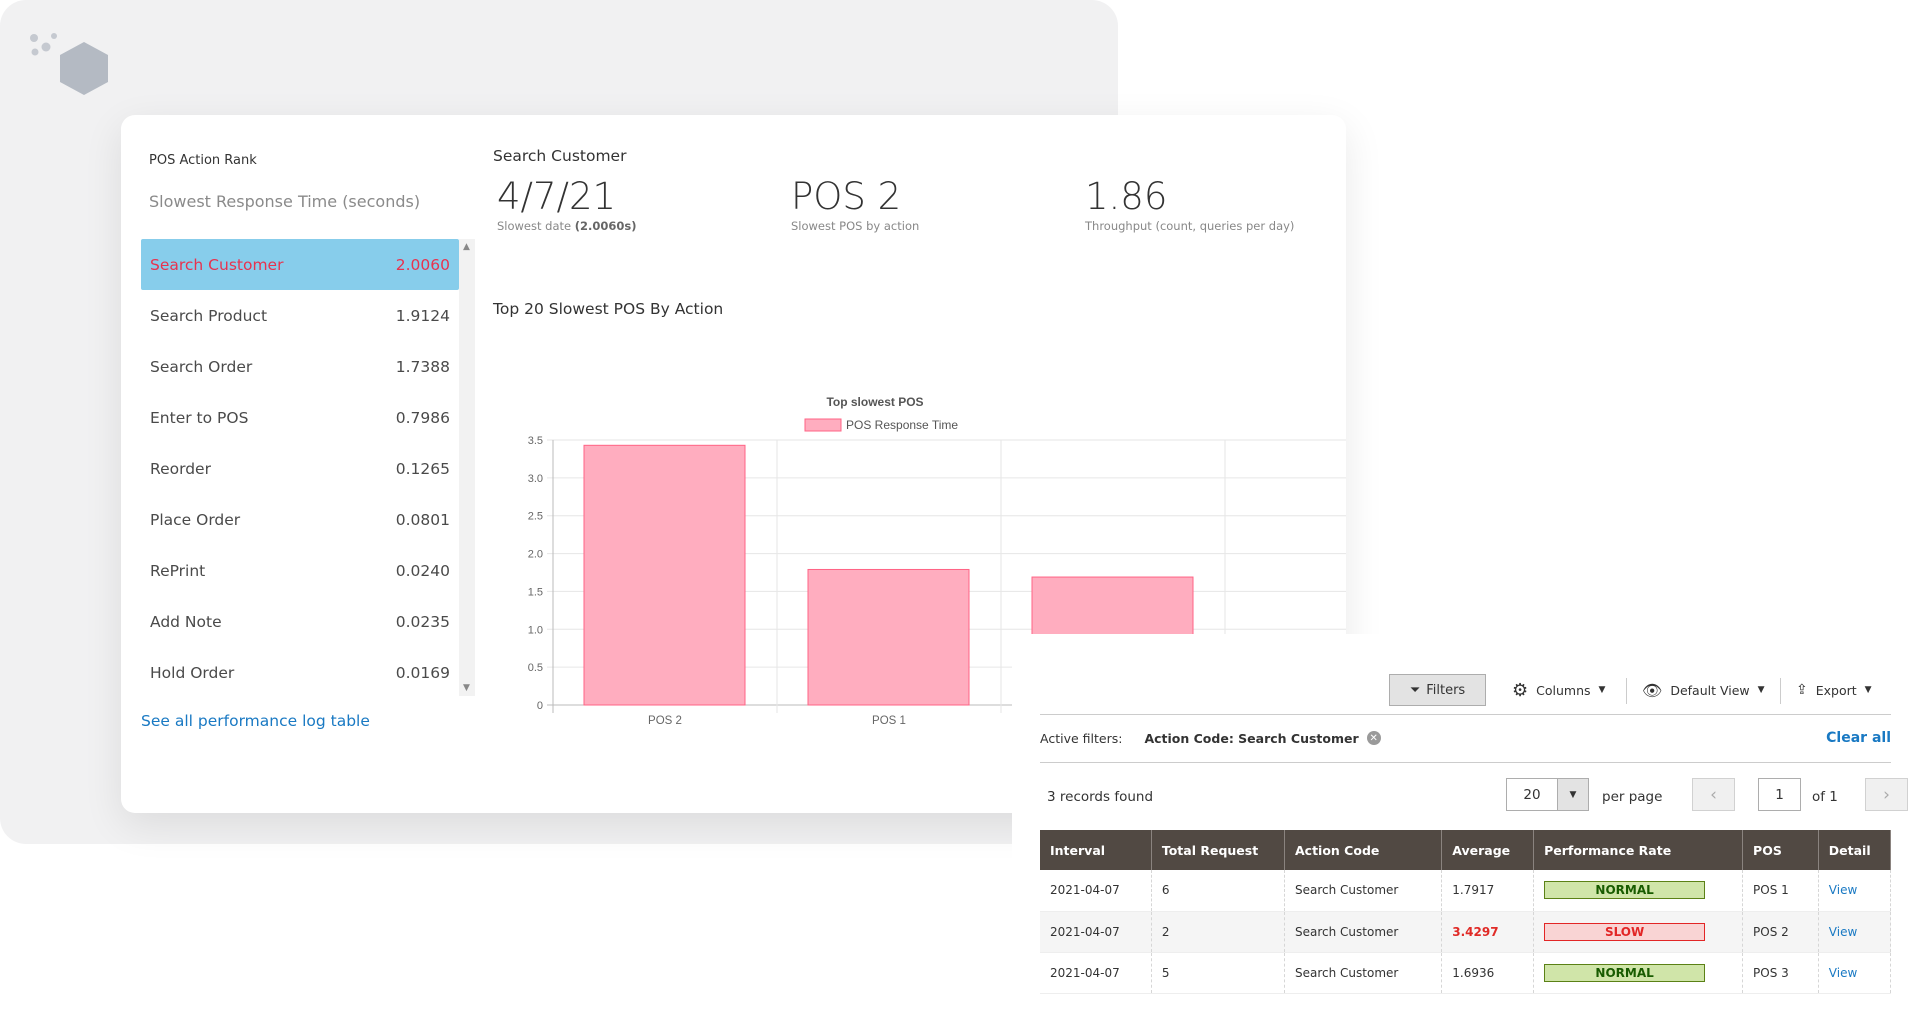  I want to click on cell-pos: POS 1, so click(1780, 891).